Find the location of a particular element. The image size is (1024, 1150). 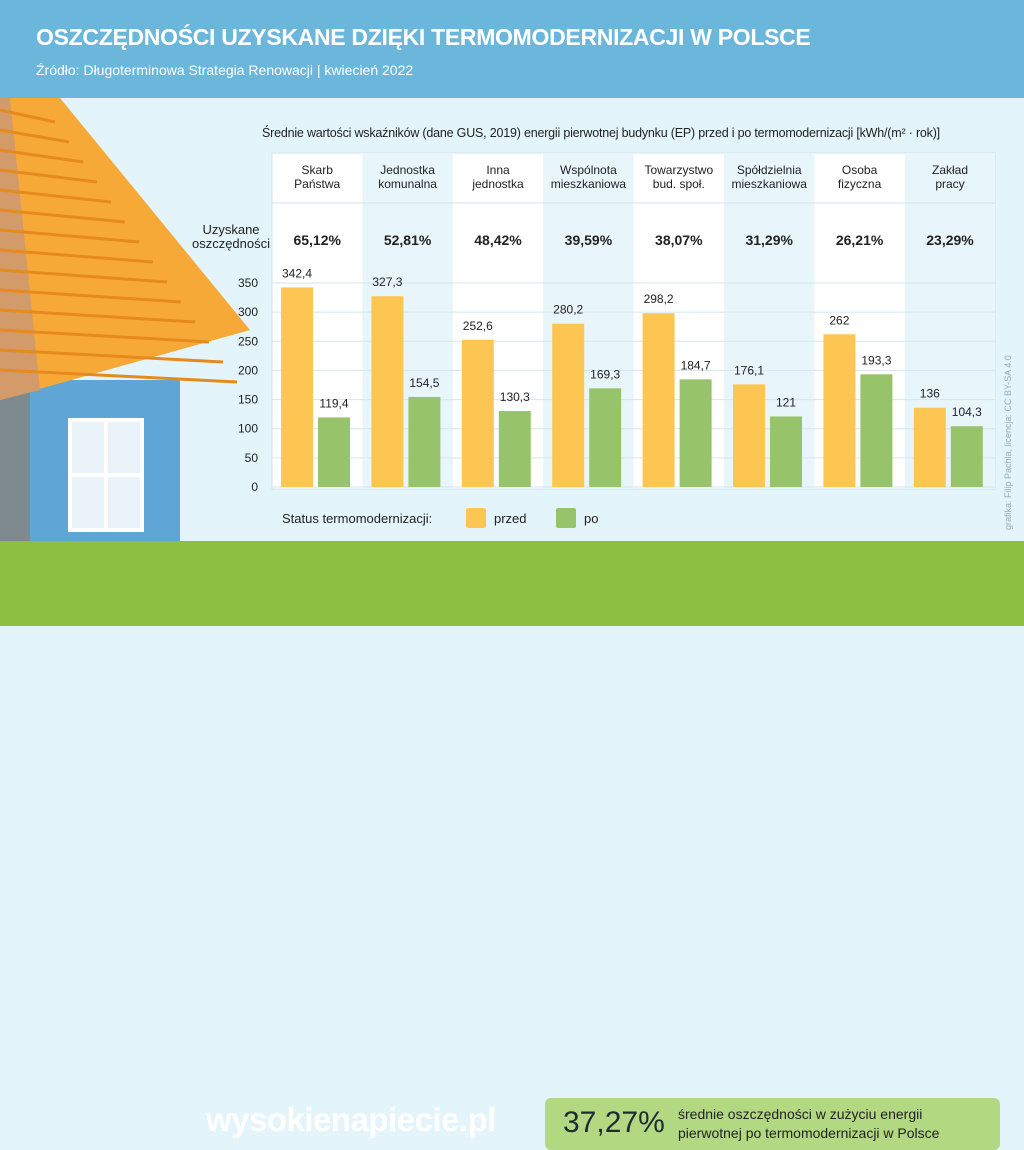

legend-swatch-przed is located at coordinates (476, 518).